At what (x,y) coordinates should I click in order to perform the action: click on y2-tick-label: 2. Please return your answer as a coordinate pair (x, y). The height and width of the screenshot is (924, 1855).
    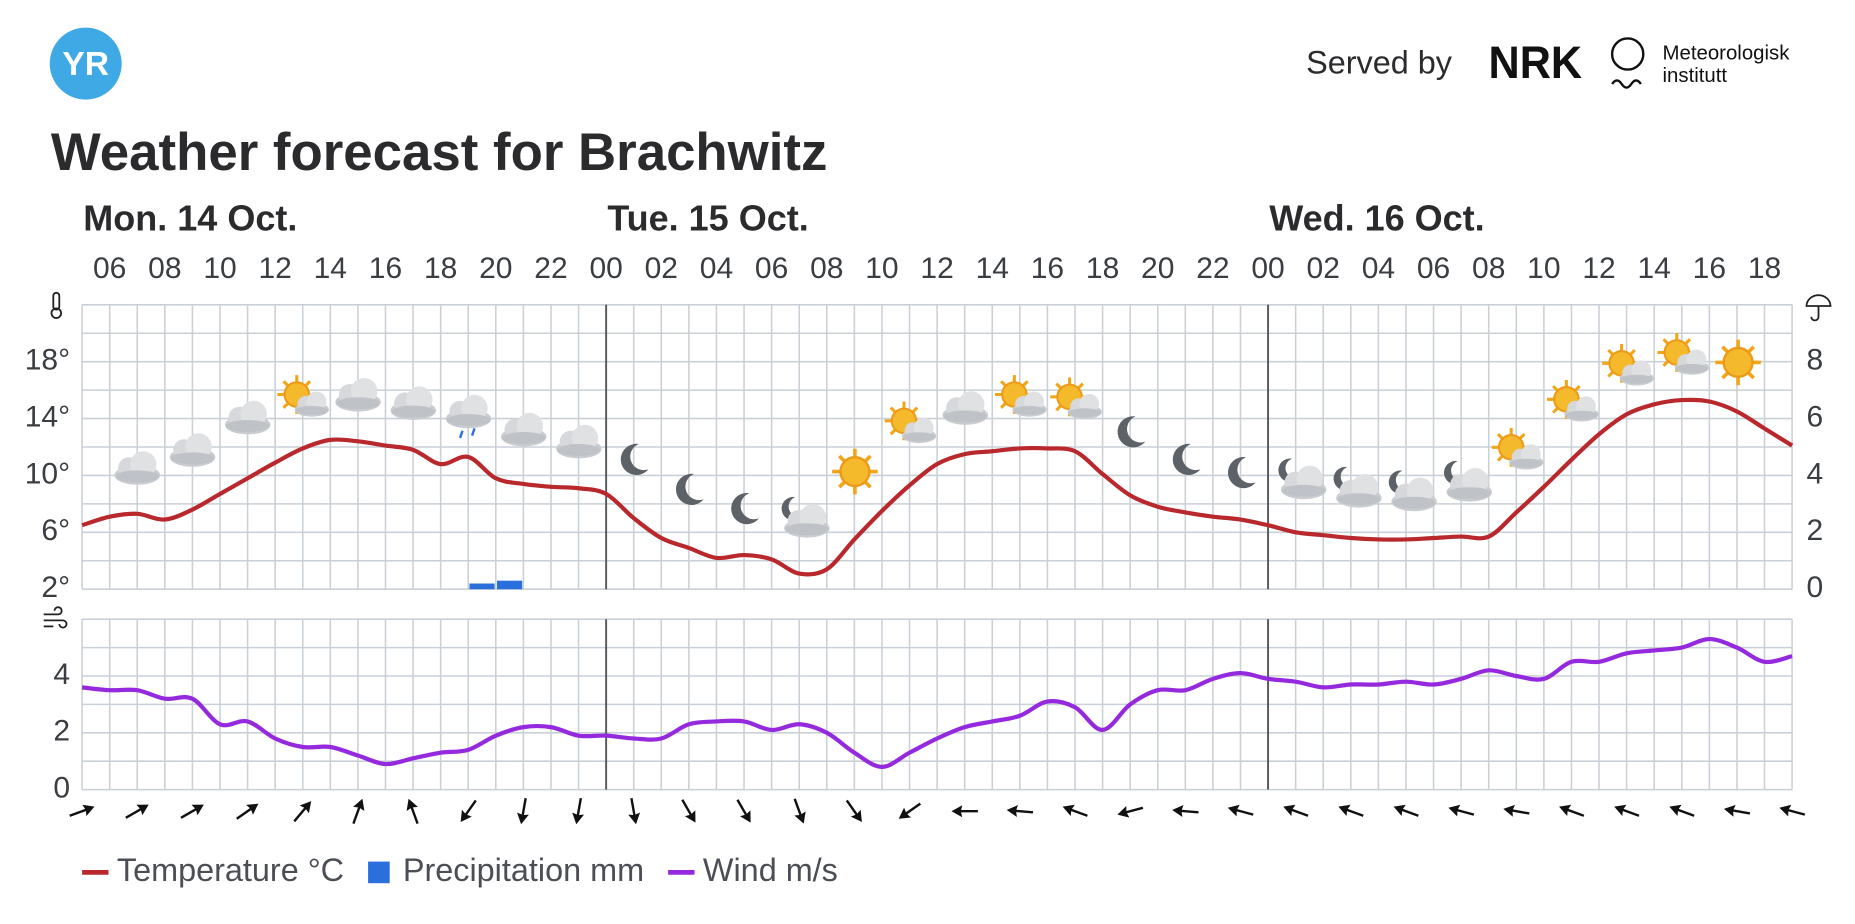
    Looking at the image, I should click on (1815, 530).